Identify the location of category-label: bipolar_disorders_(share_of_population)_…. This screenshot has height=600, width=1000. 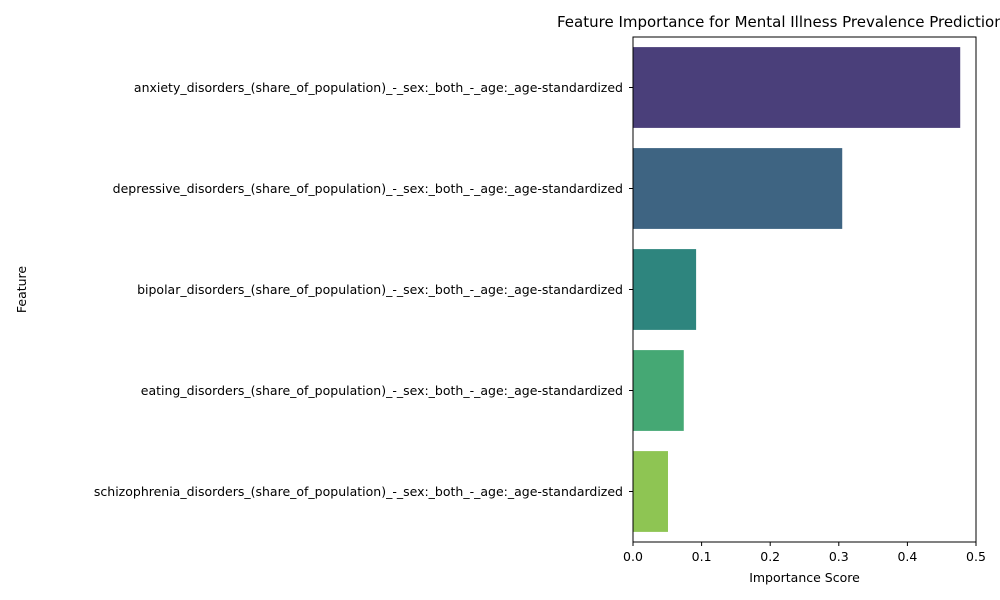
(380, 289).